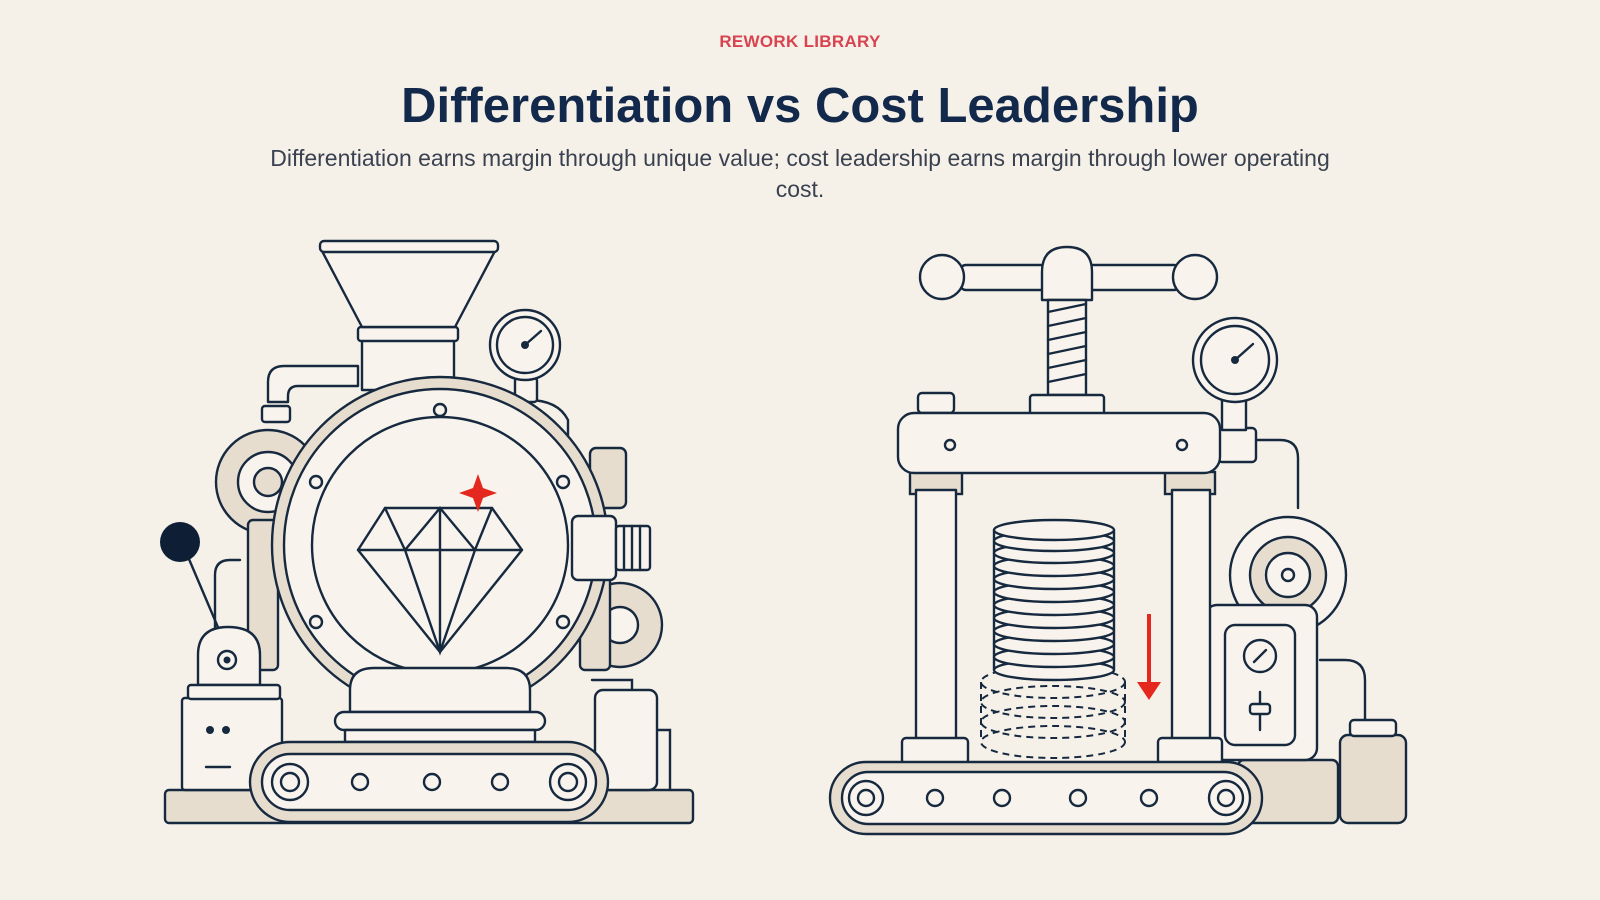 The width and height of the screenshot is (1600, 900). What do you see at coordinates (800, 106) in the screenshot?
I see `title: Differentiation vs Cost Leadership` at bounding box center [800, 106].